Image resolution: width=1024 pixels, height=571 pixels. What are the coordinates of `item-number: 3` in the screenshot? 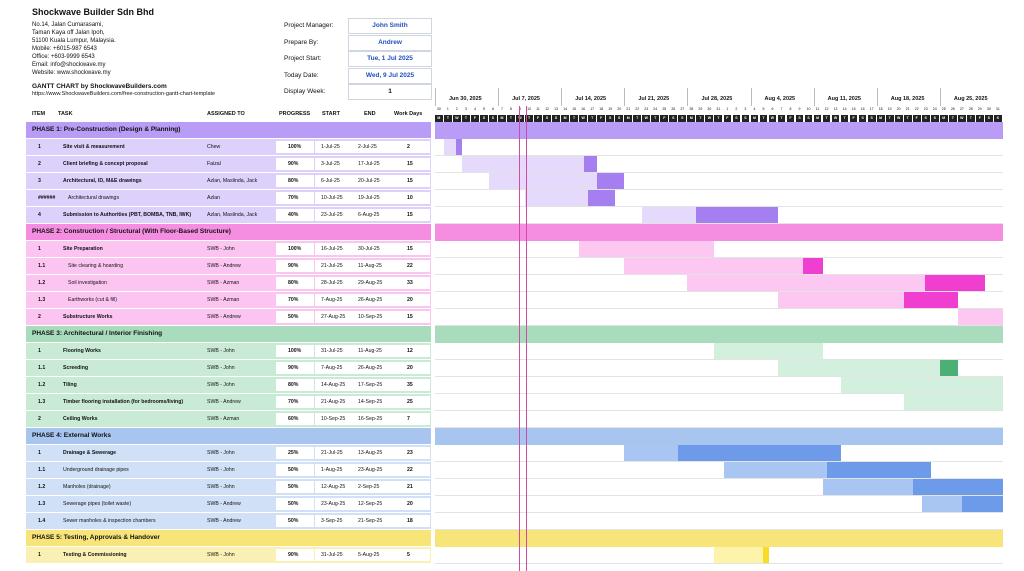 It's located at (39, 181).